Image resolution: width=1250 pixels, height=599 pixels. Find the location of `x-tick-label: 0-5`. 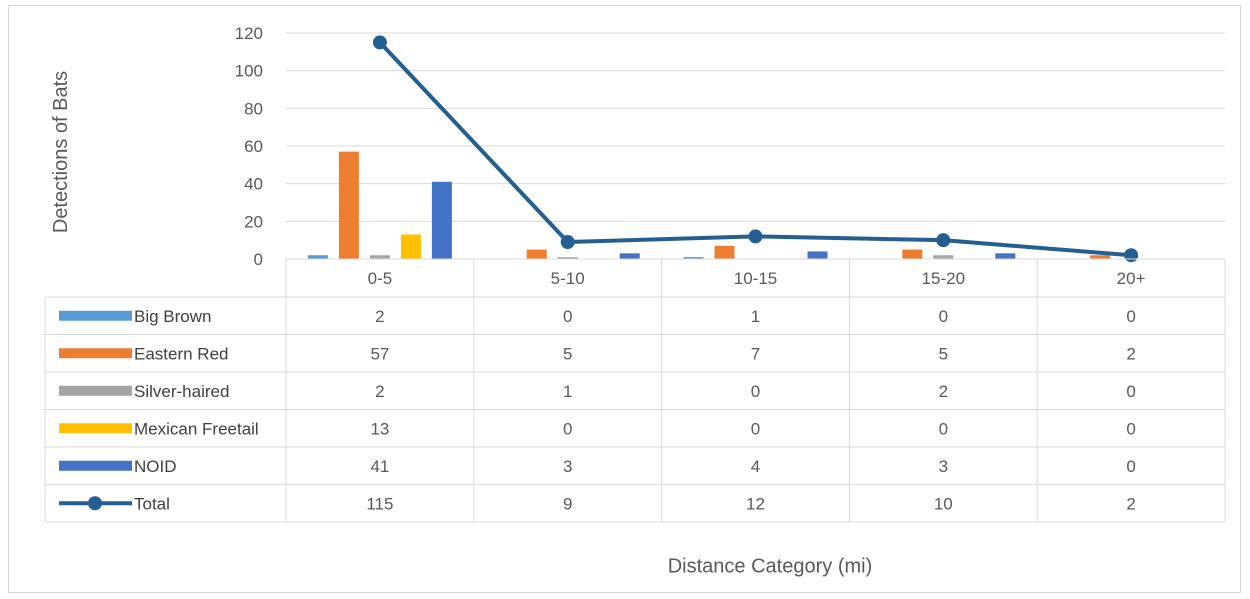

x-tick-label: 0-5 is located at coordinates (380, 278).